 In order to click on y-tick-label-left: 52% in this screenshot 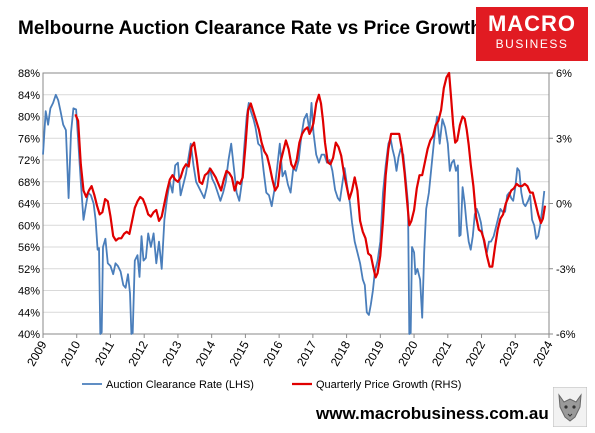, I will do `click(29, 270)`.